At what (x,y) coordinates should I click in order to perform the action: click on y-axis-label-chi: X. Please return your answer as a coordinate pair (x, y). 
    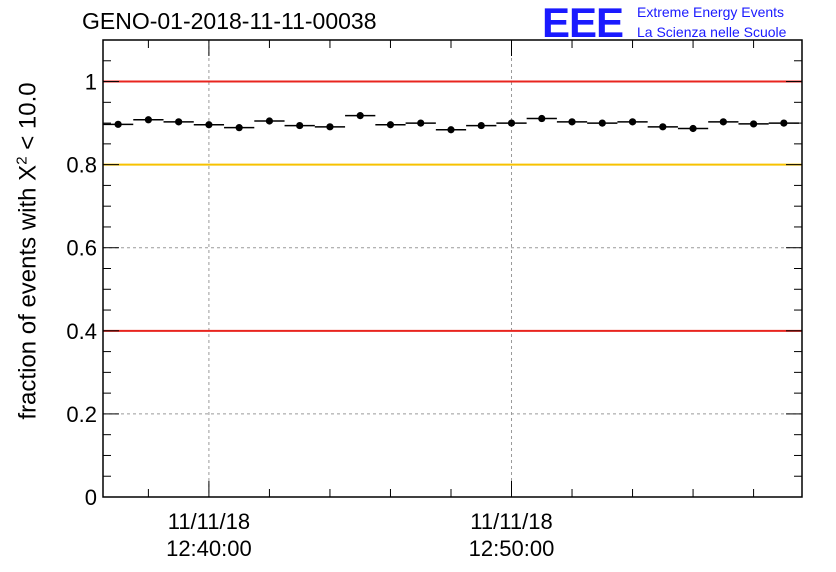
    Looking at the image, I should click on (28, 172).